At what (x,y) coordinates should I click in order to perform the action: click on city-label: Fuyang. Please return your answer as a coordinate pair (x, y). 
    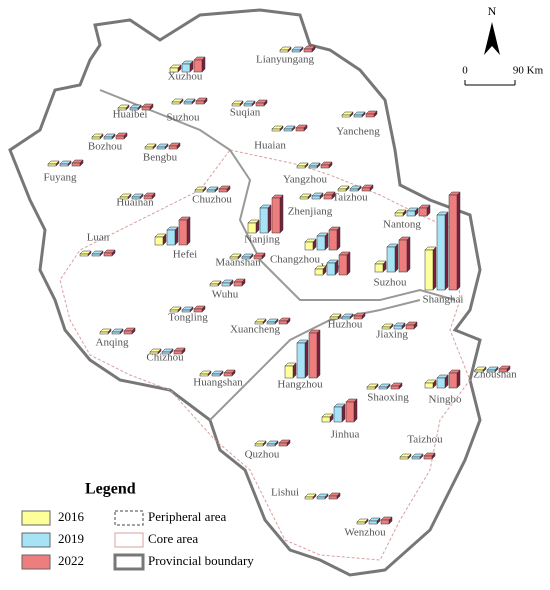
    Looking at the image, I should click on (61, 178).